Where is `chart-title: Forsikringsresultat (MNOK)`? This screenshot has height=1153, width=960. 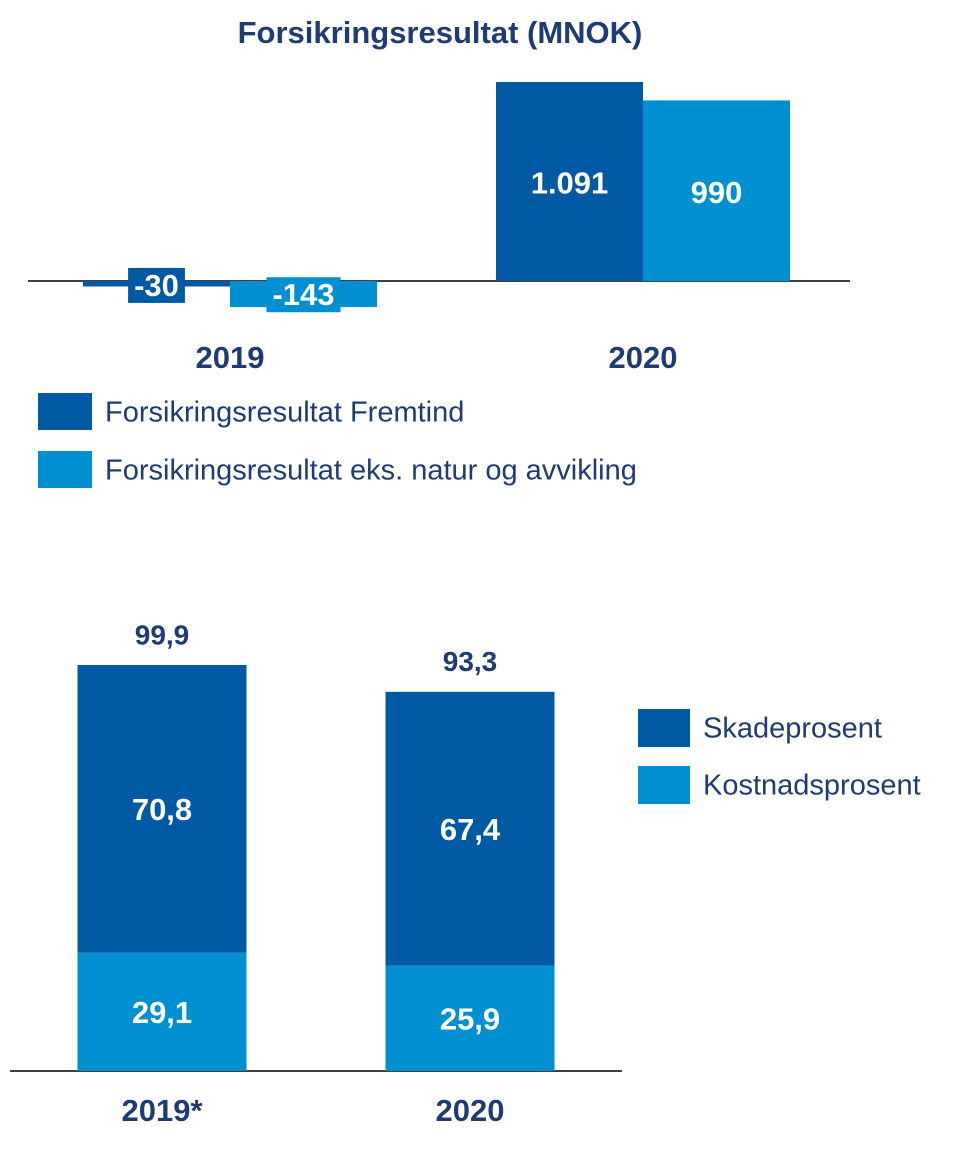 chart-title: Forsikringsresultat (MNOK) is located at coordinates (440, 32).